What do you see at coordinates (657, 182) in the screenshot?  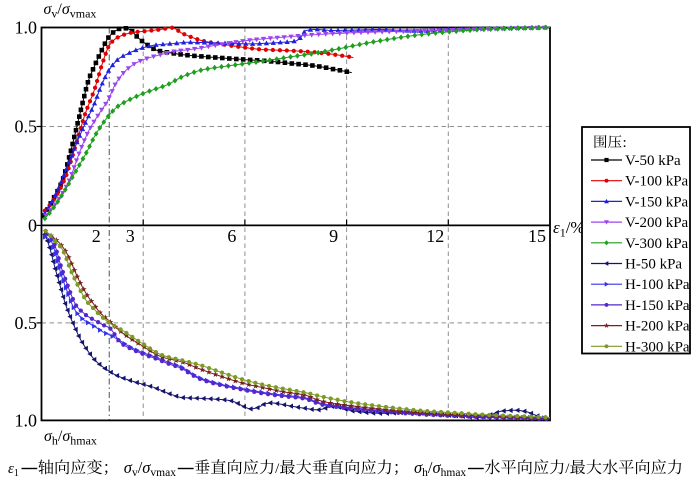 I see `svg-text: V-100 kPa` at bounding box center [657, 182].